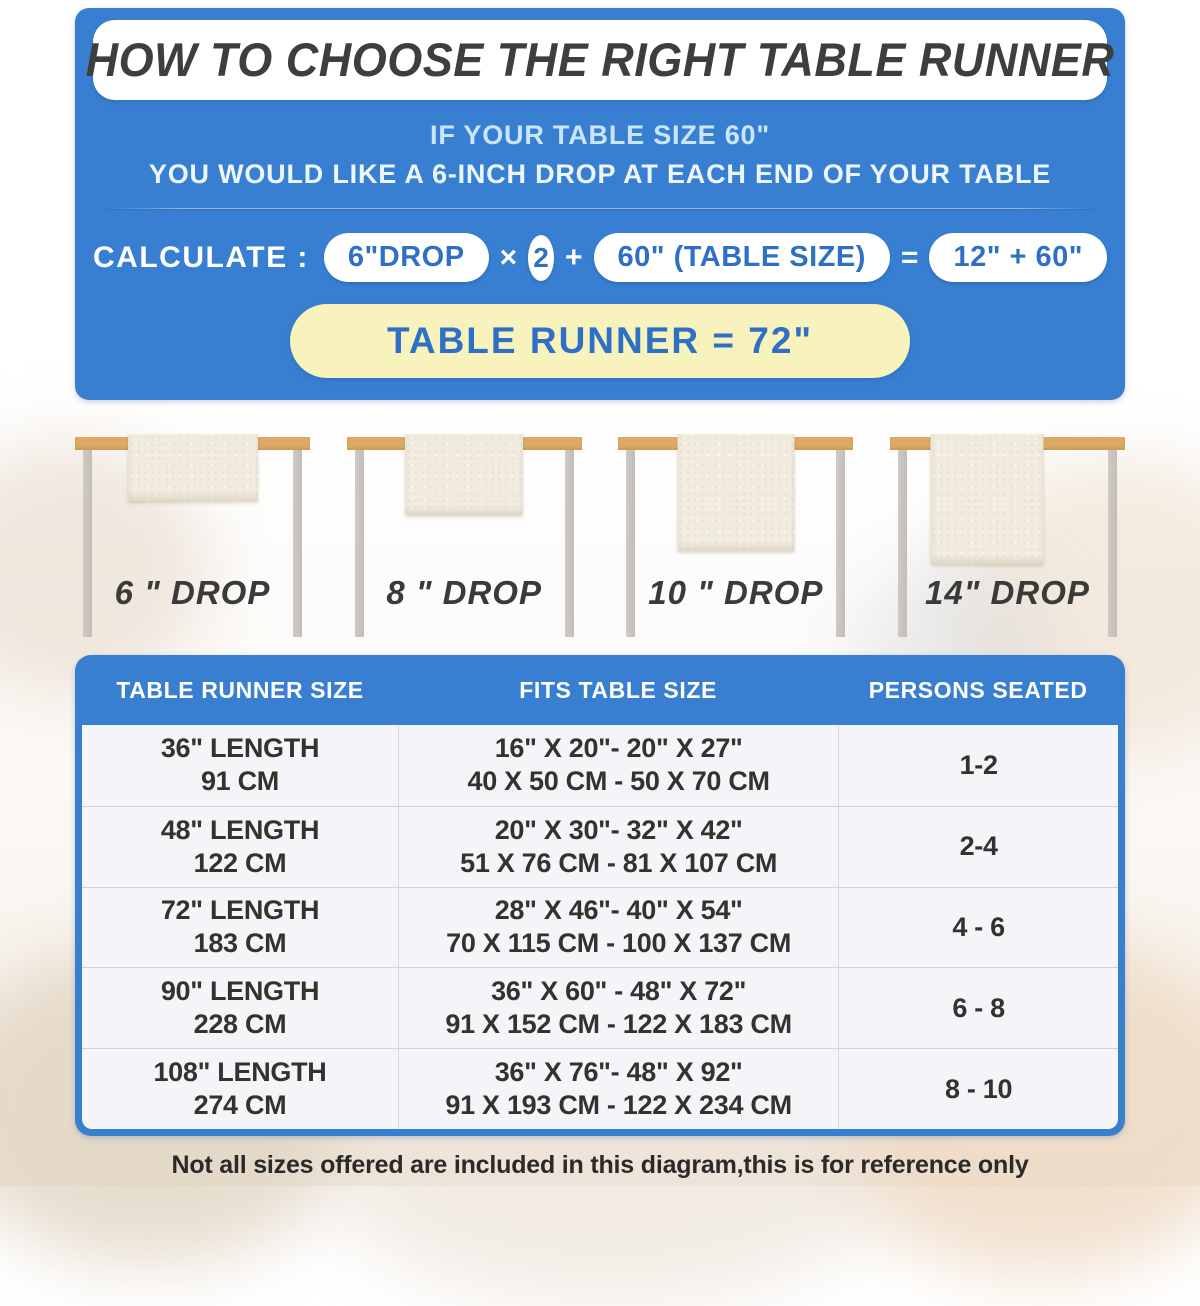 This screenshot has width=1200, height=1306. Describe the element at coordinates (600, 538) in the screenshot. I see `drop-illustrations: 6 " DROP 8 " DROP 10 " DROP 14" DROP` at that location.